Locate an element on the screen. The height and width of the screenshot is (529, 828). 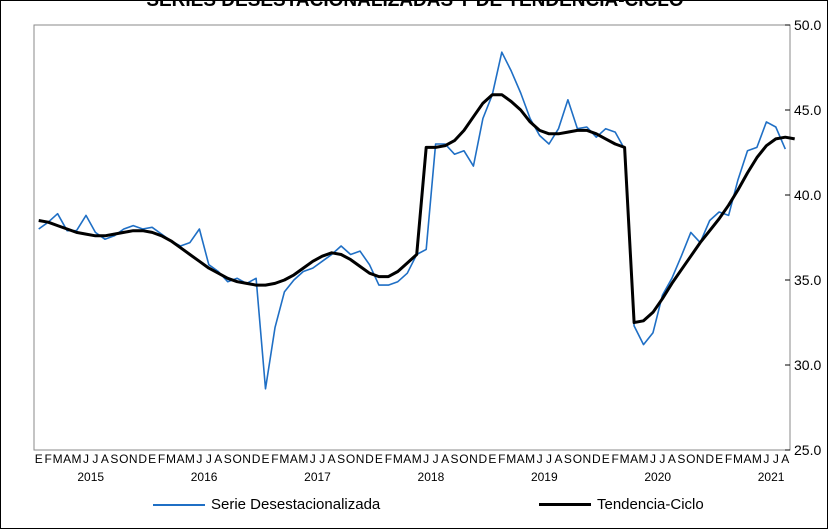
y-tick-label: 30.0 is located at coordinates (807, 365).